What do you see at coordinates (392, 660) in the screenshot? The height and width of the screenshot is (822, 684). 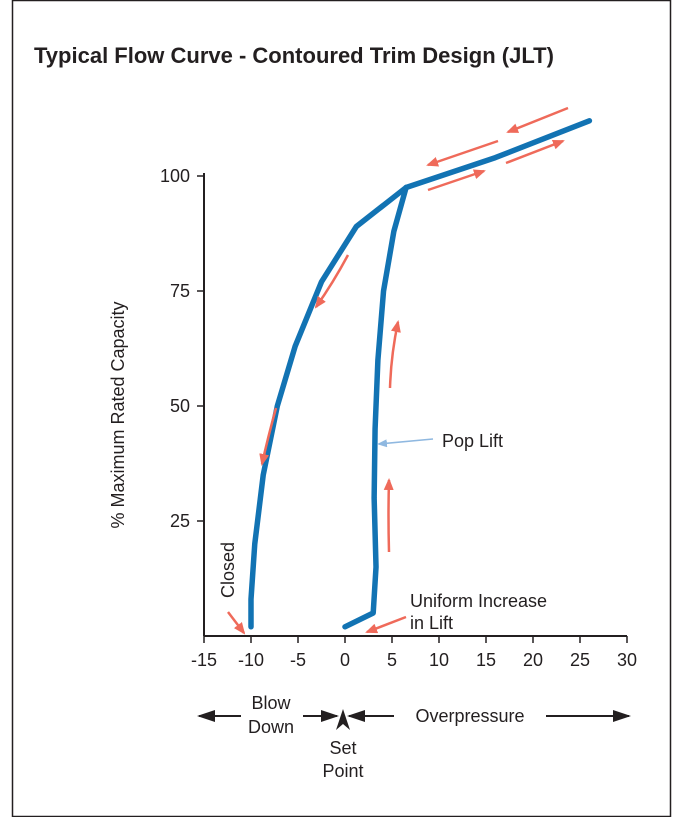 I see `x-tick-label: 5` at bounding box center [392, 660].